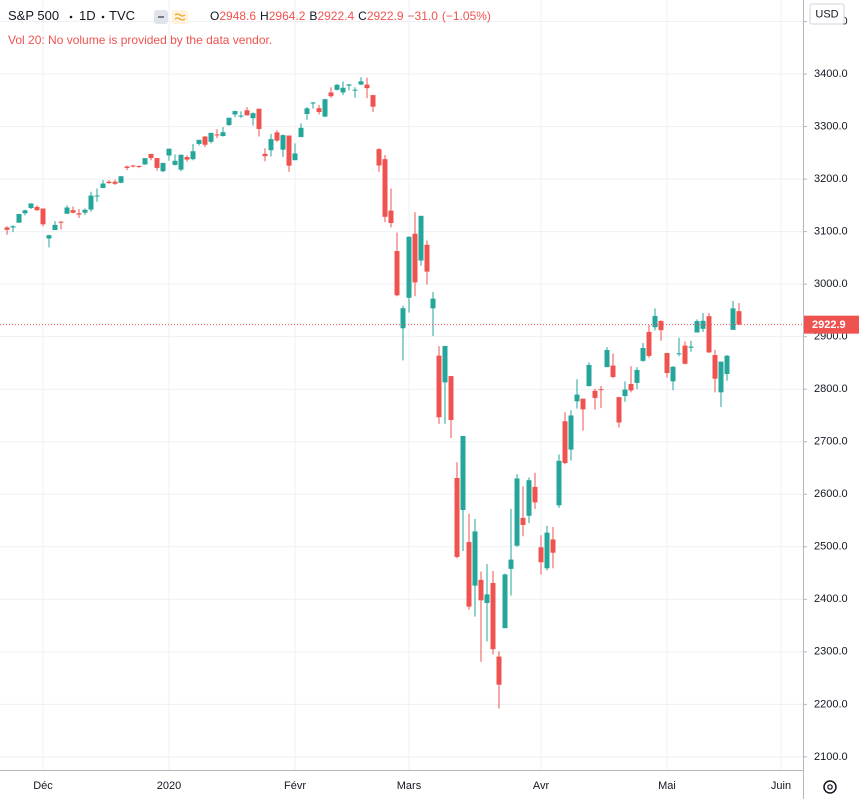  I want to click on separator-dot, so click(103, 17).